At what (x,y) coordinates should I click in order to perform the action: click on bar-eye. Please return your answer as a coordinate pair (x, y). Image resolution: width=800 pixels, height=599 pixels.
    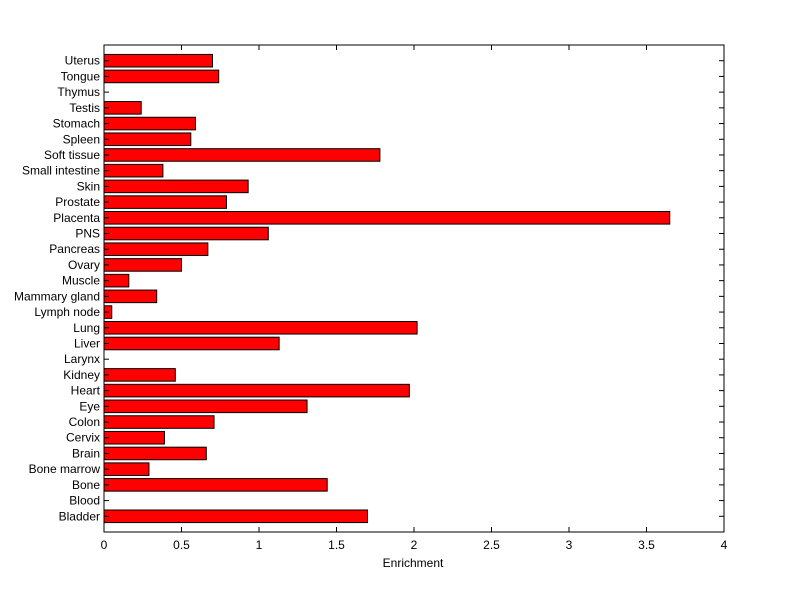
    Looking at the image, I should click on (205, 406).